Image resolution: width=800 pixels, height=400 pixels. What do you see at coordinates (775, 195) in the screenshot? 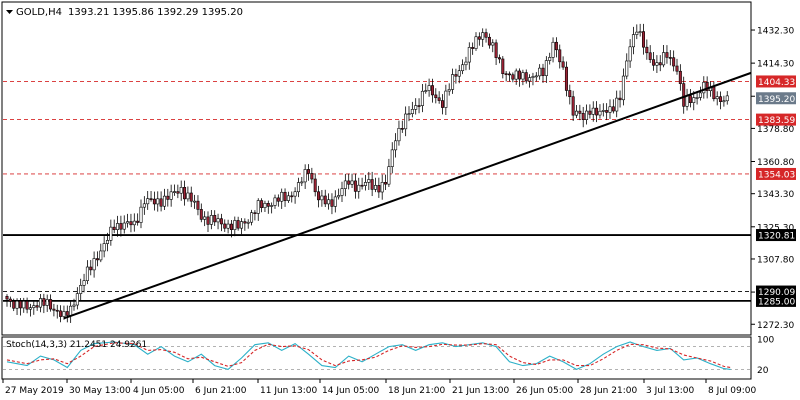
I see `price-tick-label: 1343.30` at bounding box center [775, 195].